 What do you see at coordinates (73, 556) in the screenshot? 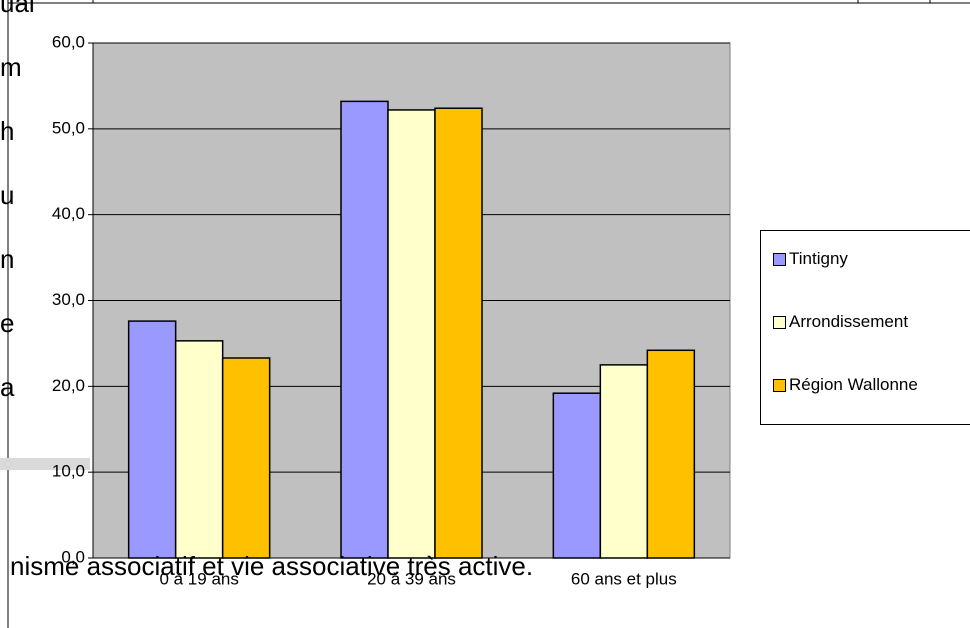
I see `y-tick-label: 0,0` at bounding box center [73, 556].